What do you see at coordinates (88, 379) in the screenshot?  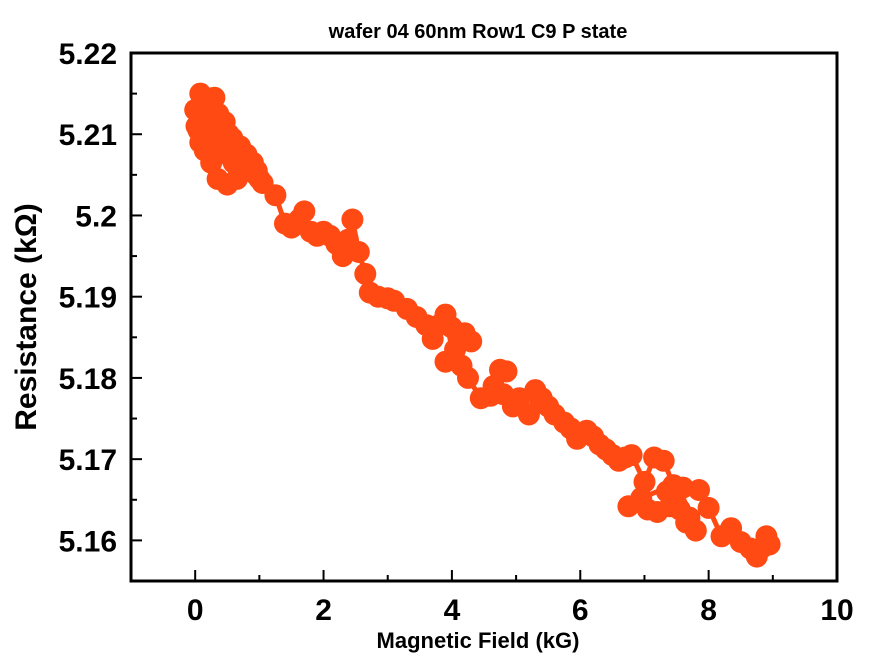 I see `y-tick-label: 5.18` at bounding box center [88, 379].